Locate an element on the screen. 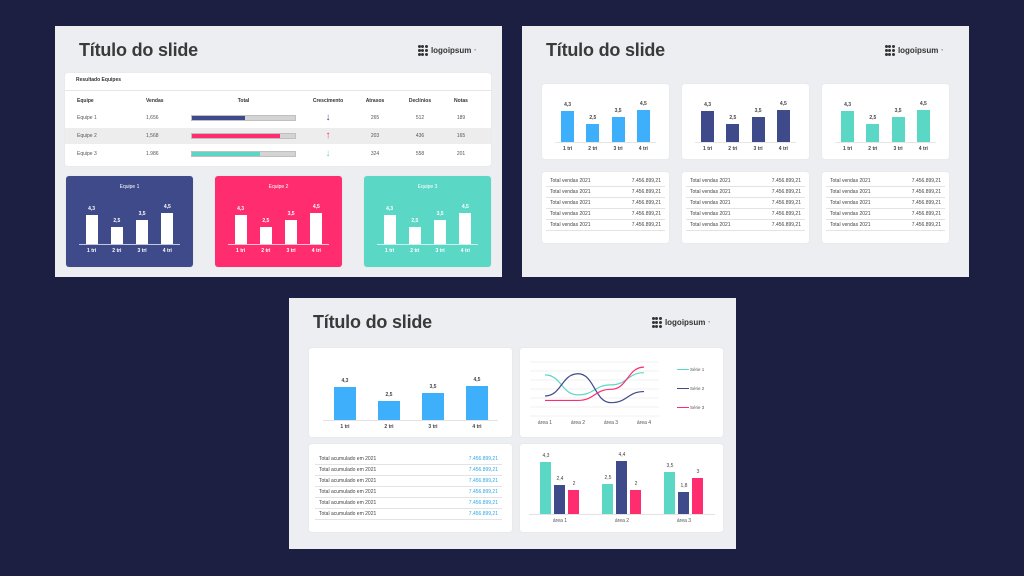 The height and width of the screenshot is (576, 1024). line-series is located at coordinates (595, 384).